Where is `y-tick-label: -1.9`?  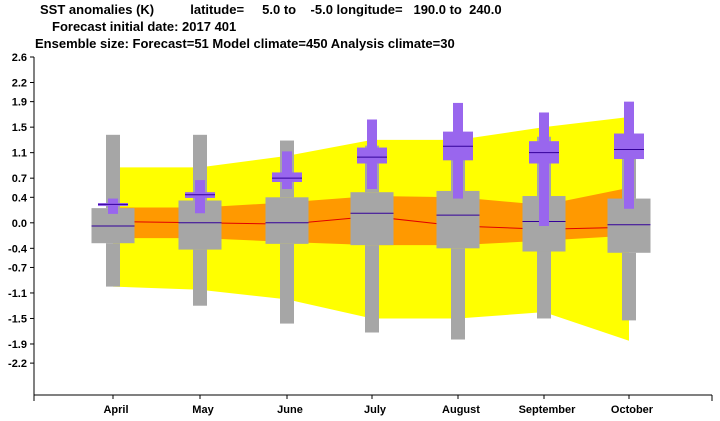 y-tick-label: -1.9 is located at coordinates (17, 345).